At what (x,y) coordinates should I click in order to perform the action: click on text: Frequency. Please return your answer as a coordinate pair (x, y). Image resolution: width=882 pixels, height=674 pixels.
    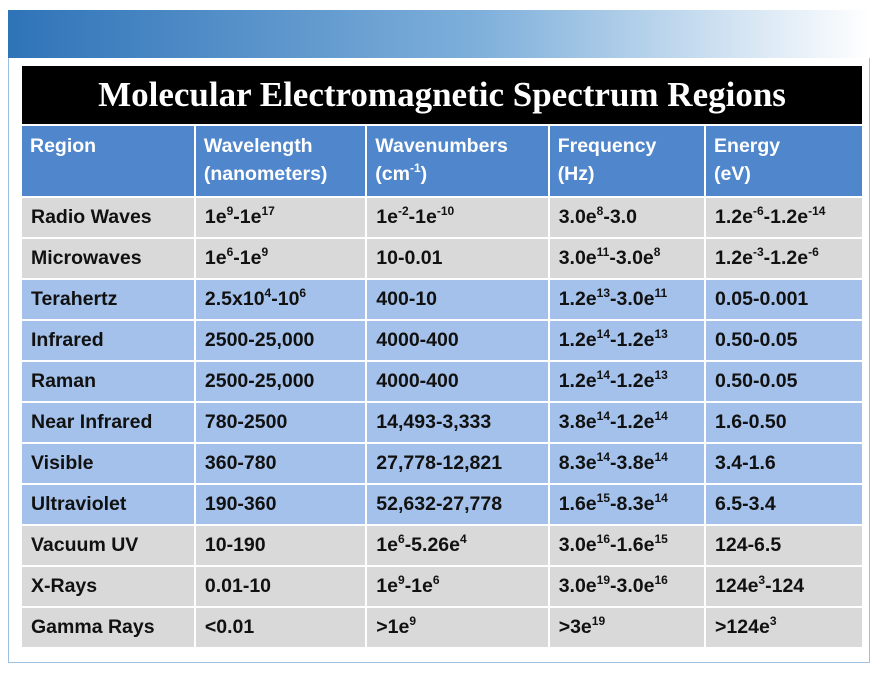
    Looking at the image, I should click on (607, 146).